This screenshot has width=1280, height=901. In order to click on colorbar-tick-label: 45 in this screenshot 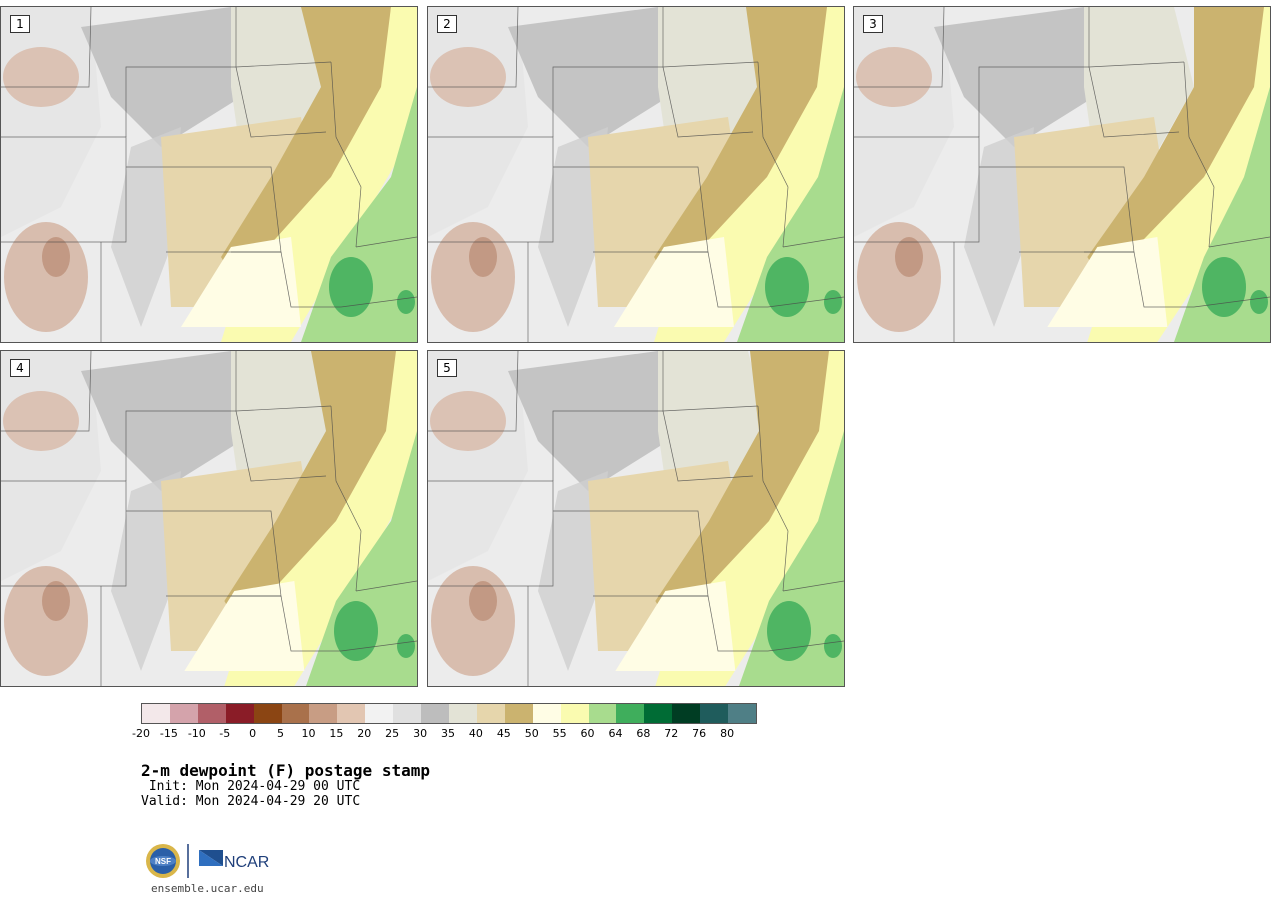, I will do `click(503, 733)`.